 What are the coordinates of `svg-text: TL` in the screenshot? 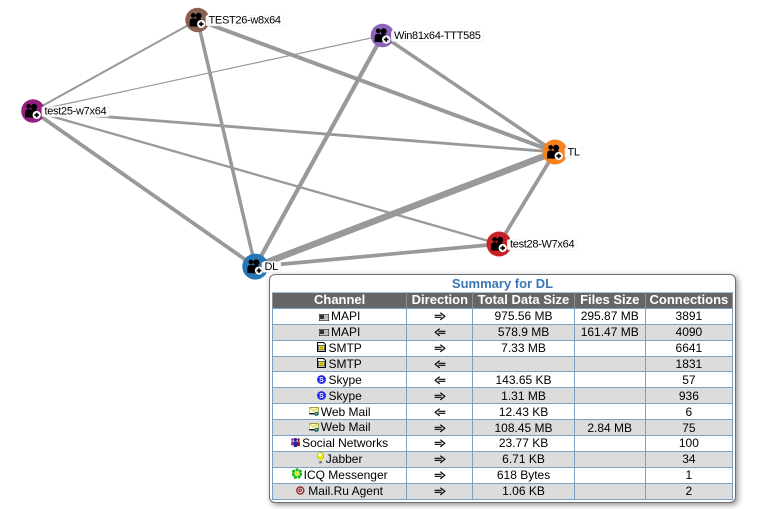 It's located at (574, 153).